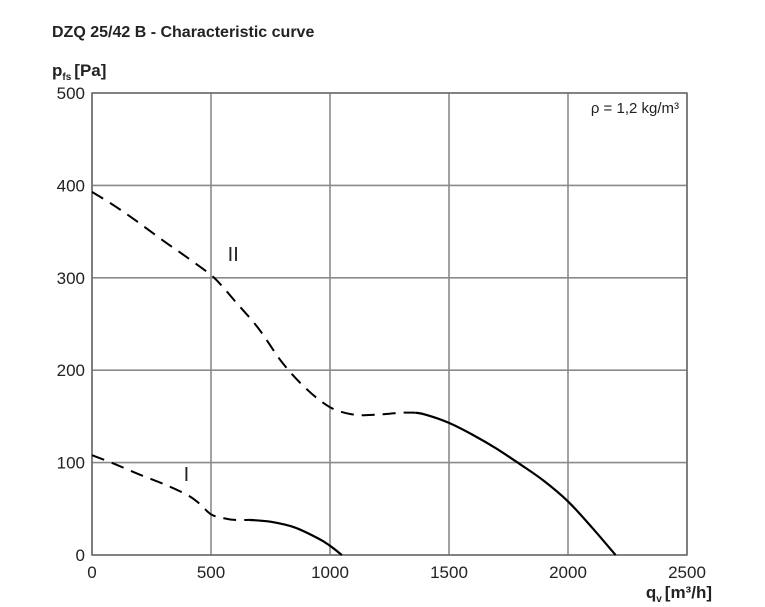 Image resolution: width=765 pixels, height=607 pixels. What do you see at coordinates (233, 255) in the screenshot?
I see `curve-label-ii: II` at bounding box center [233, 255].